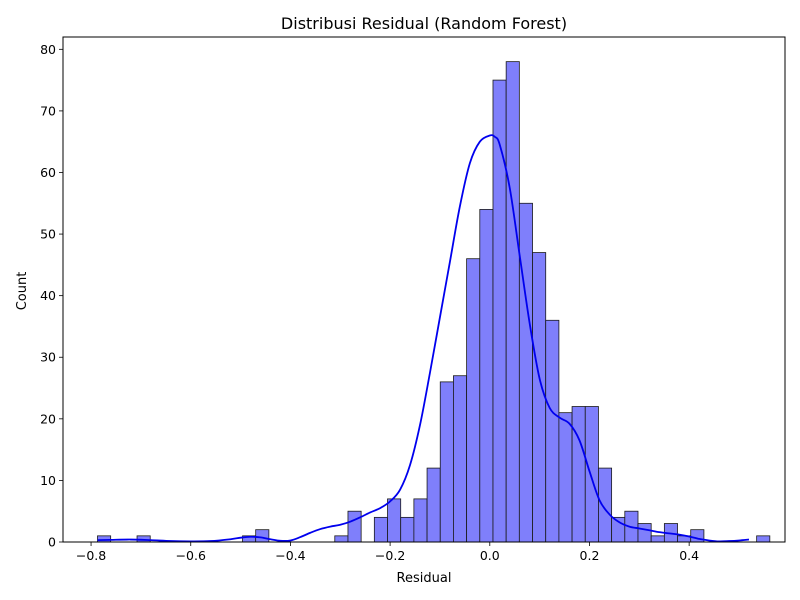 The height and width of the screenshot is (600, 800). What do you see at coordinates (52, 542) in the screenshot?
I see `y-tick-label: 0` at bounding box center [52, 542].